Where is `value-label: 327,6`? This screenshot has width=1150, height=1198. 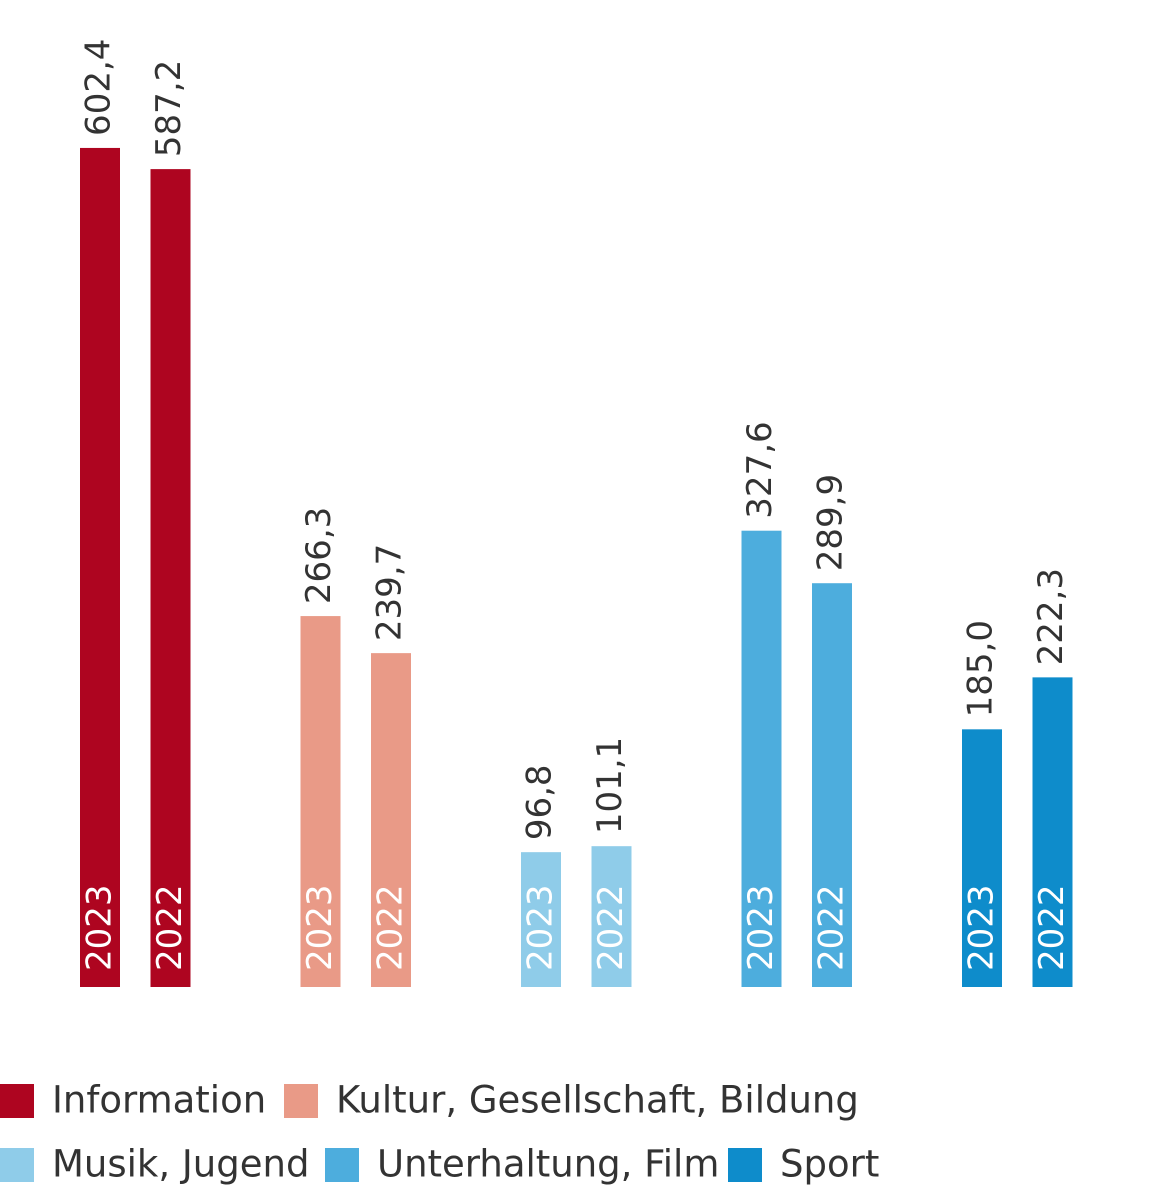 value-label: 327,6 is located at coordinates (760, 469).